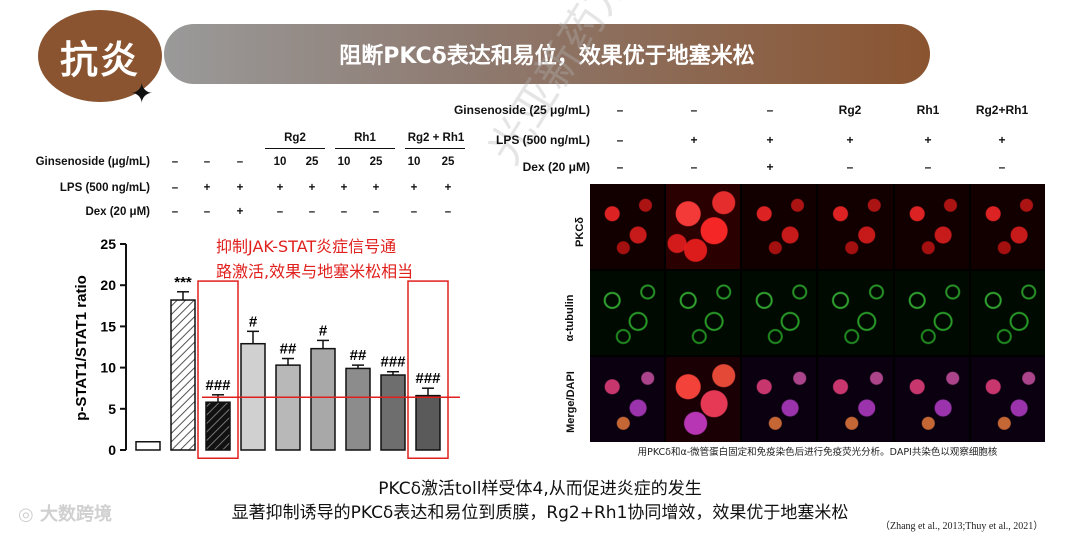  Describe the element at coordinates (540, 513) in the screenshot. I see `summary-line-2: 显著抑制诱导的PKCδ表达和易位到质膜，Rg2+Rh1协同增效，效果优于地塞米松` at that location.